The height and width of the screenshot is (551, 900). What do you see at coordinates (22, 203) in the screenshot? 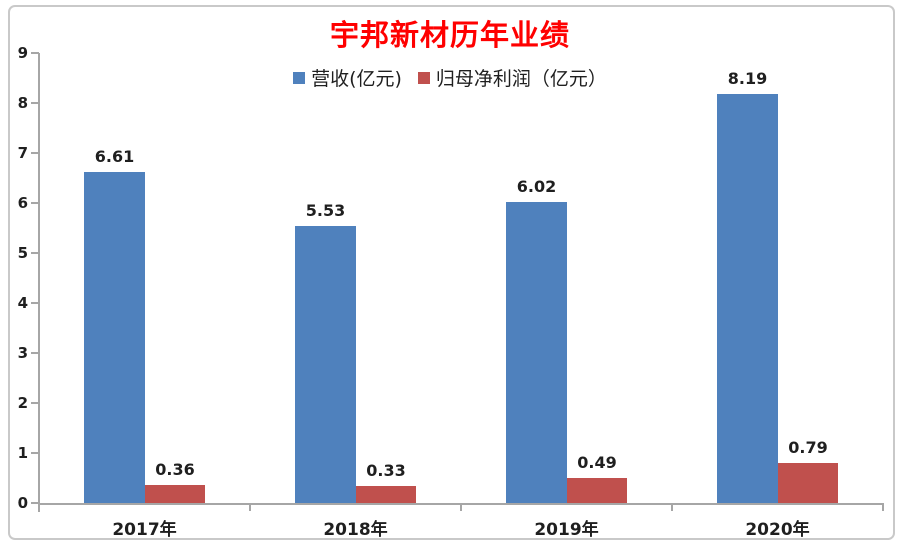
I see `y-tick-label: 6` at bounding box center [22, 203].